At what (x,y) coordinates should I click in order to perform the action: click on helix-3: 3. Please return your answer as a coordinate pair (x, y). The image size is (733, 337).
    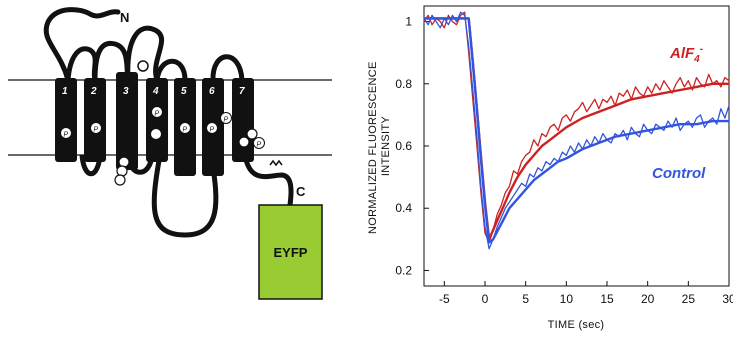
    Looking at the image, I should click on (126, 129).